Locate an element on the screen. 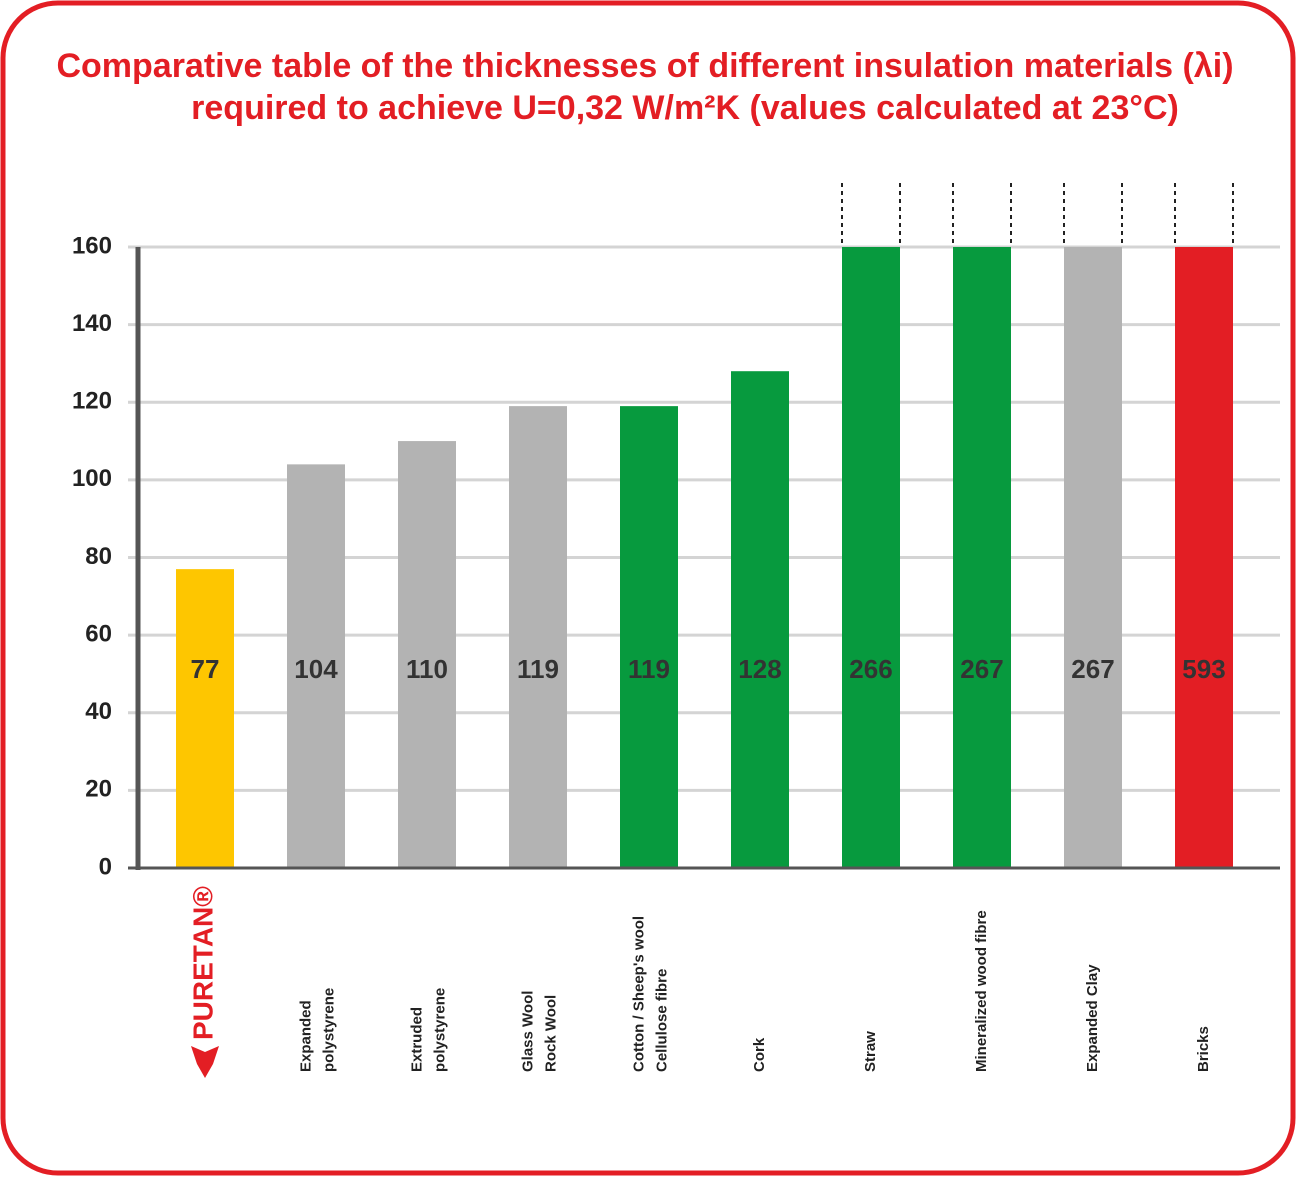 The image size is (1297, 1177). x-tick-label: Mineralized wood fibre is located at coordinates (981, 991).